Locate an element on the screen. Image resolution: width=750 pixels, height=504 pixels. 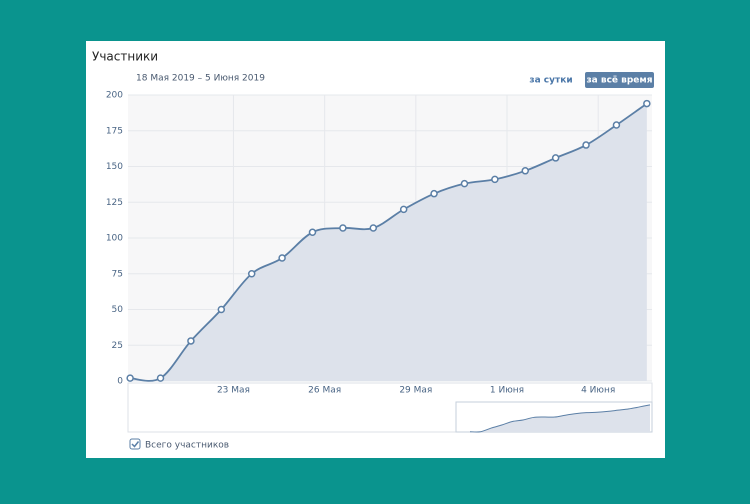
y-tick-label: 200 is located at coordinates (114, 96).